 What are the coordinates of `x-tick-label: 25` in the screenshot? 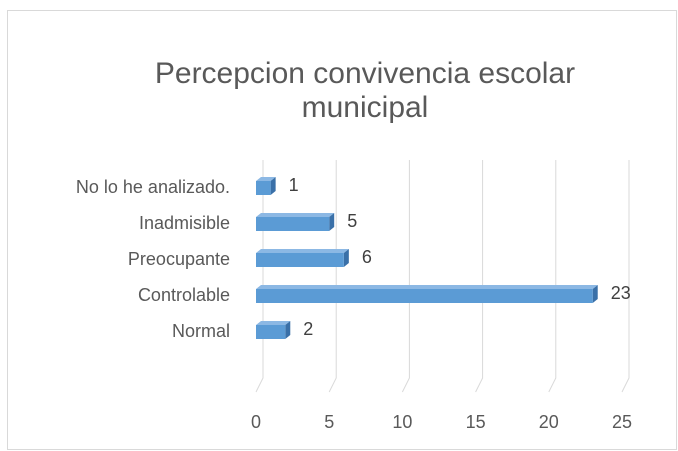 It's located at (622, 422).